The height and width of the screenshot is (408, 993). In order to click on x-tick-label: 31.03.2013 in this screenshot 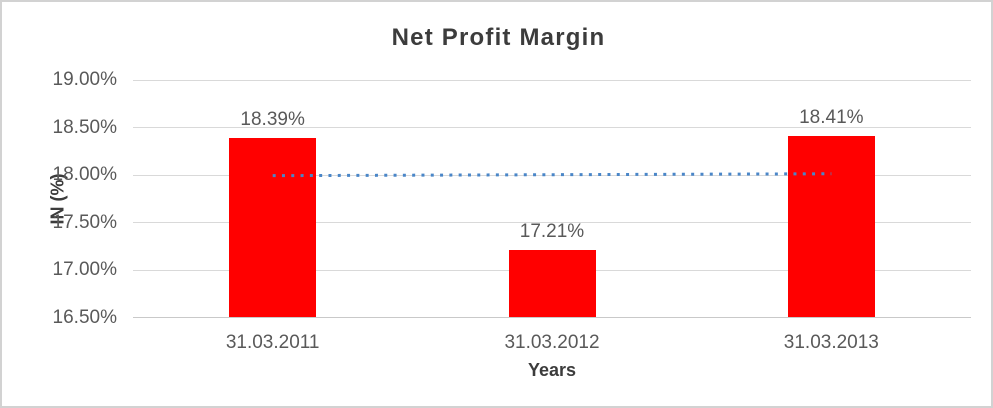, I will do `click(831, 342)`.